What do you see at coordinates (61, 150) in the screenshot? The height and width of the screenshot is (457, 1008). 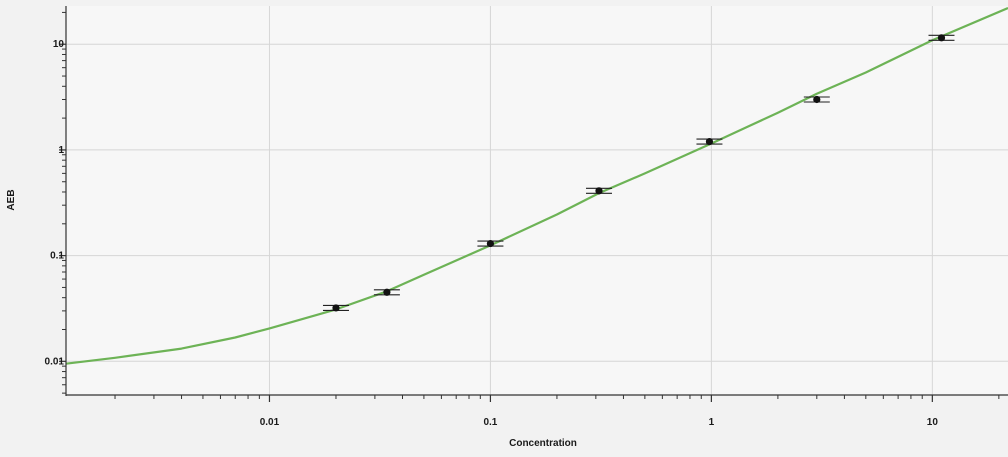 I see `y-tick-label: 1` at bounding box center [61, 150].